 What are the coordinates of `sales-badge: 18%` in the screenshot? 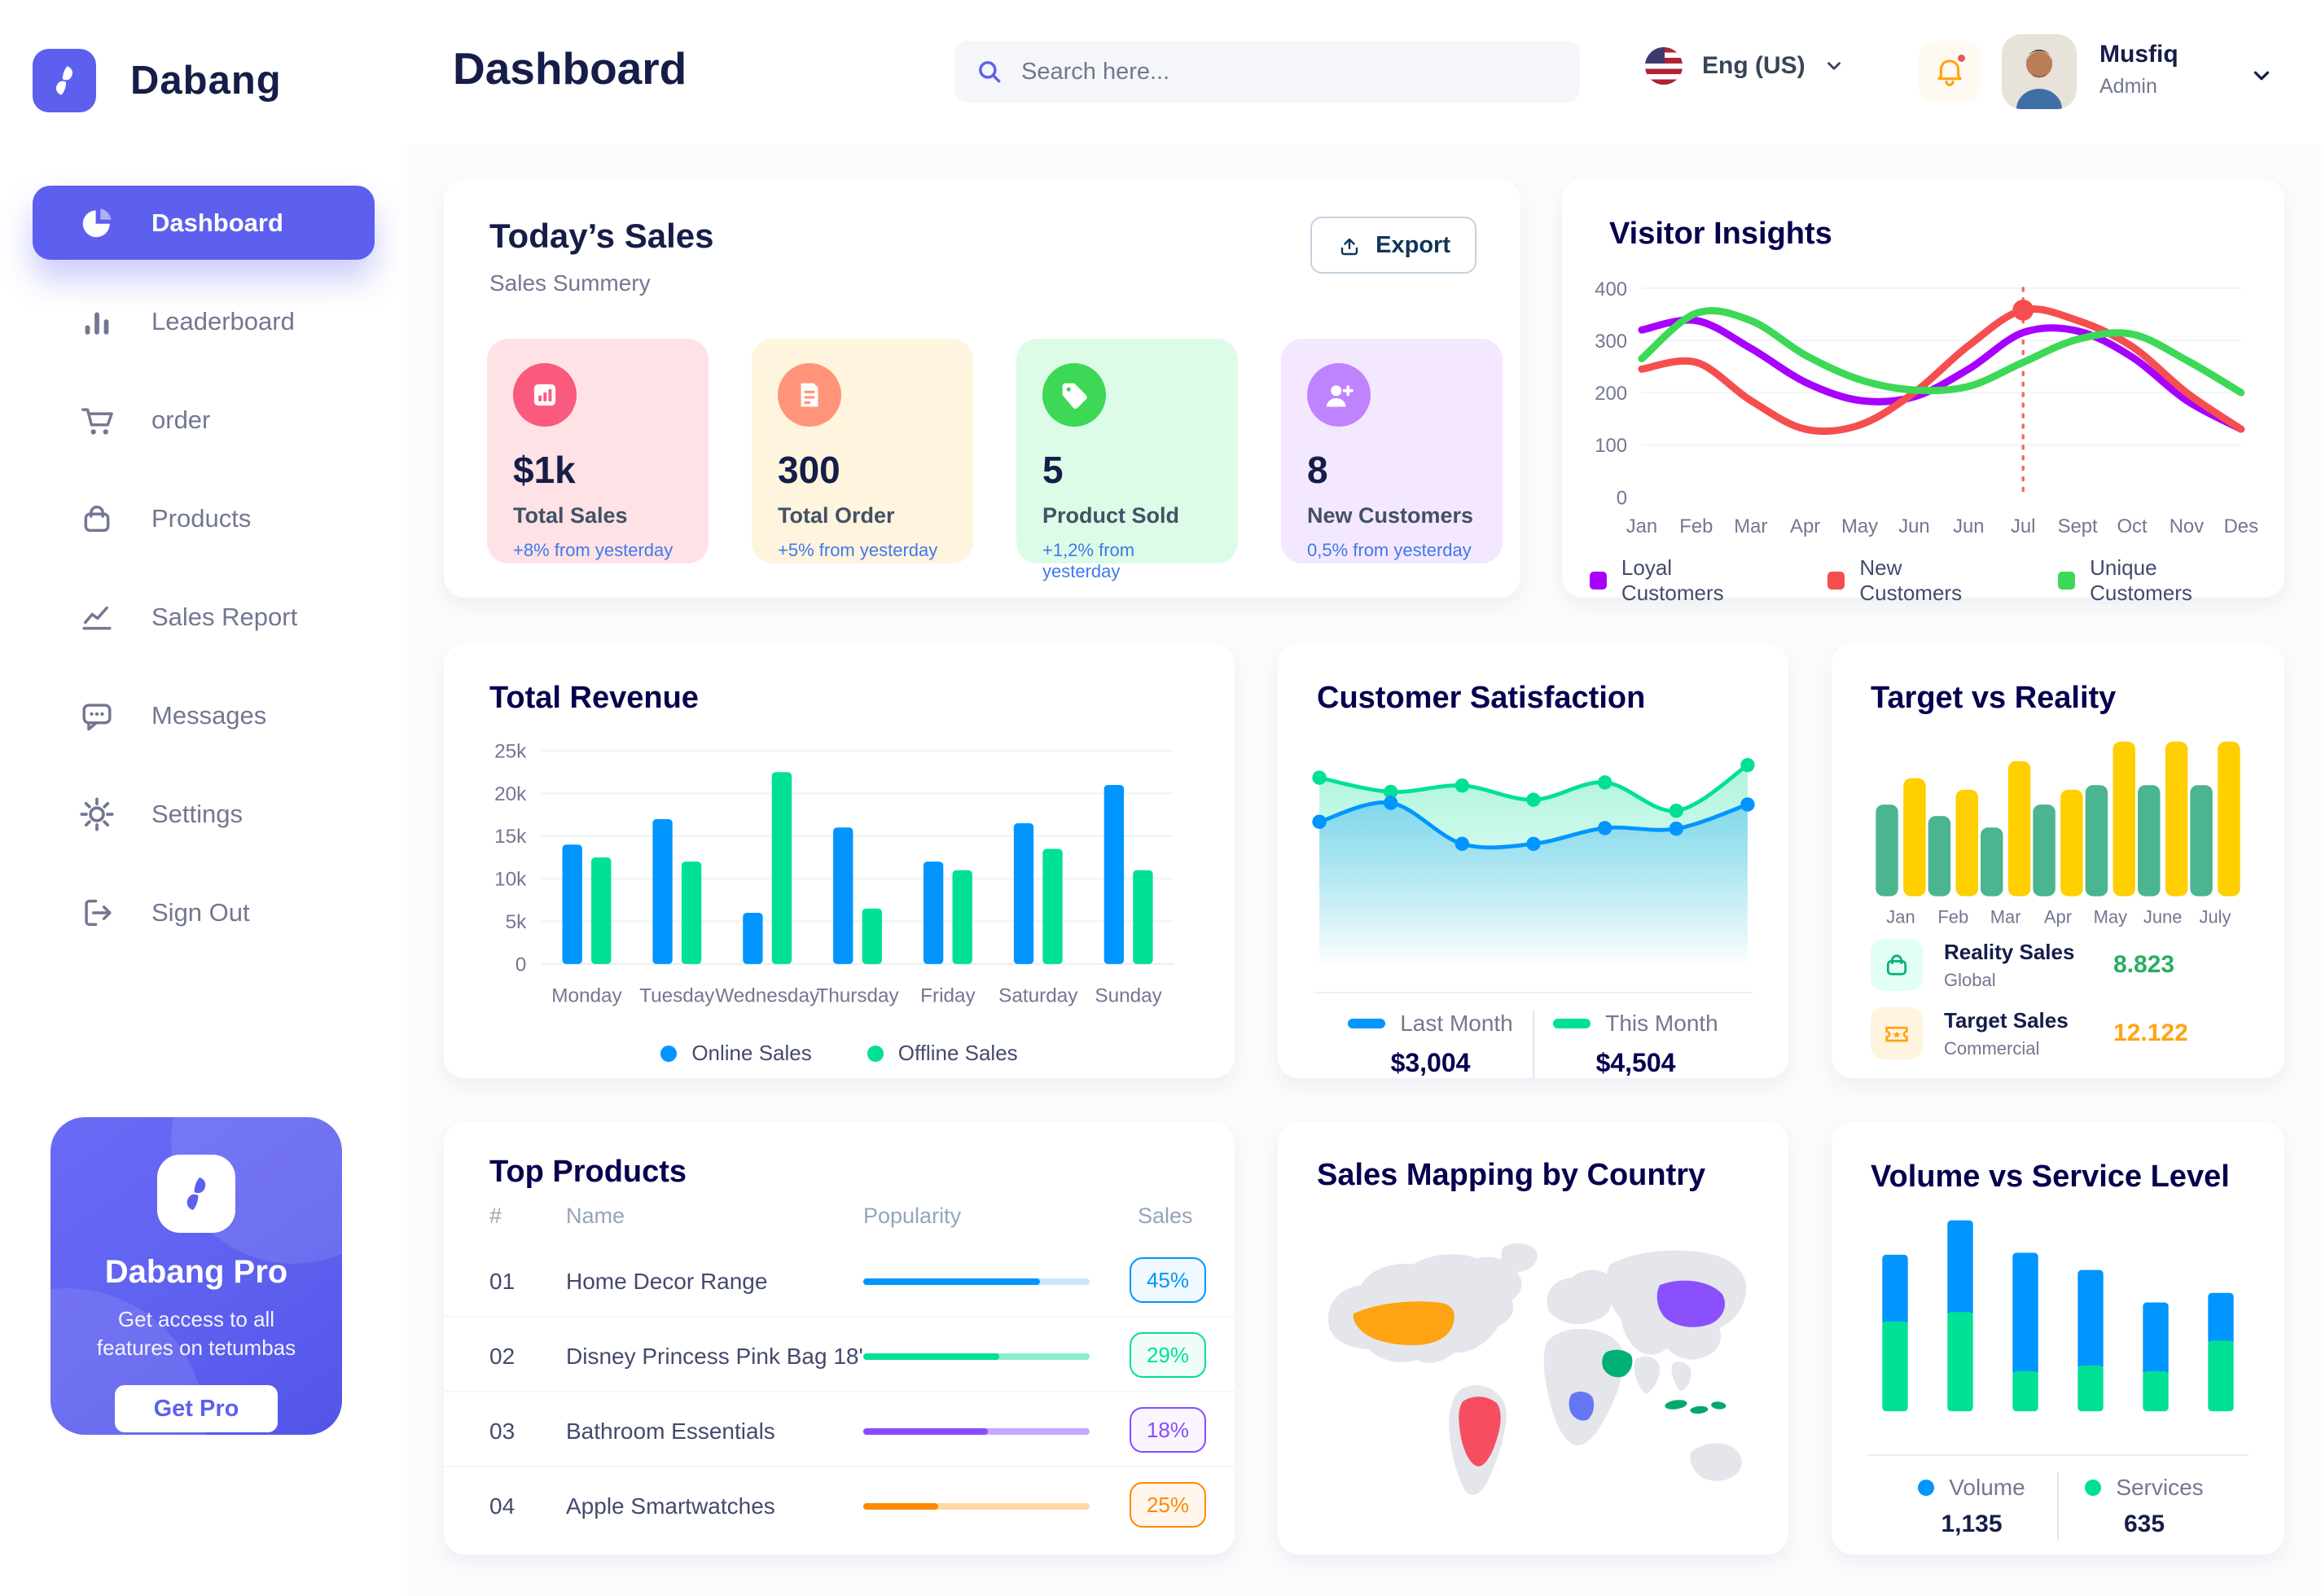 It's located at (1168, 1430).